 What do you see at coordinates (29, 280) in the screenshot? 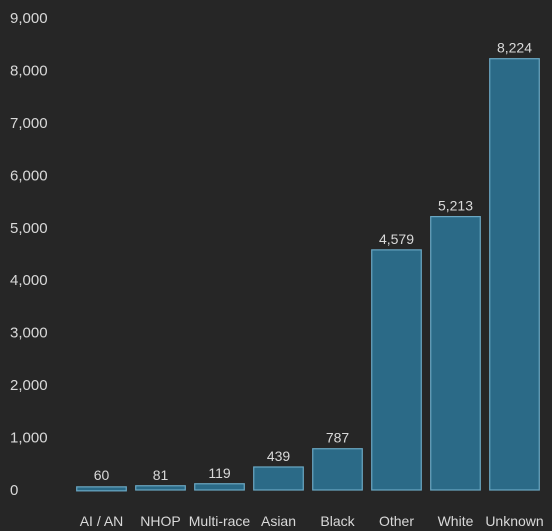
I see `y-tick-label: 4,000` at bounding box center [29, 280].